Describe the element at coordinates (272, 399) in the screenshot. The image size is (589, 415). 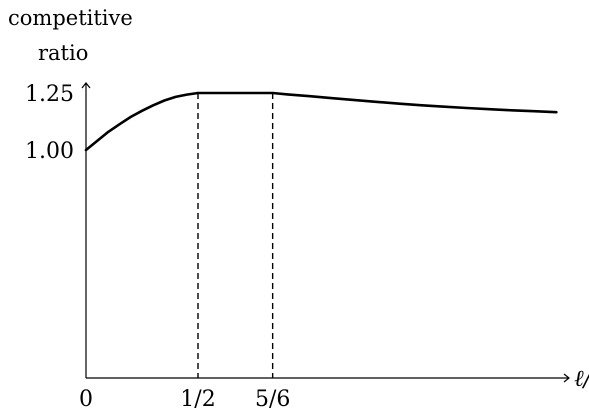
I see `x-tick-label-2: 5/6` at that location.